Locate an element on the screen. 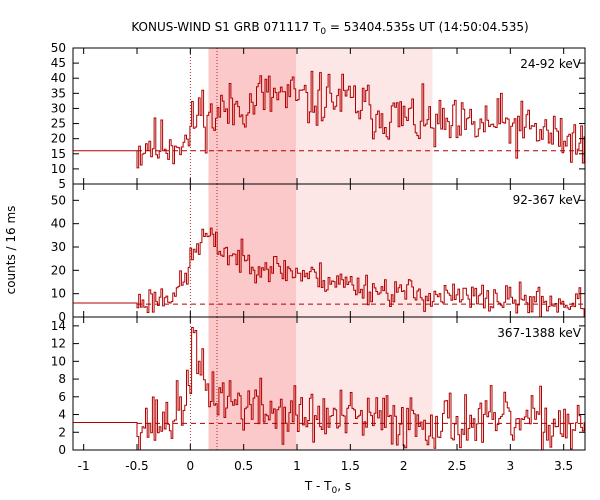  x-tick-label: 2.5 is located at coordinates (456, 466).